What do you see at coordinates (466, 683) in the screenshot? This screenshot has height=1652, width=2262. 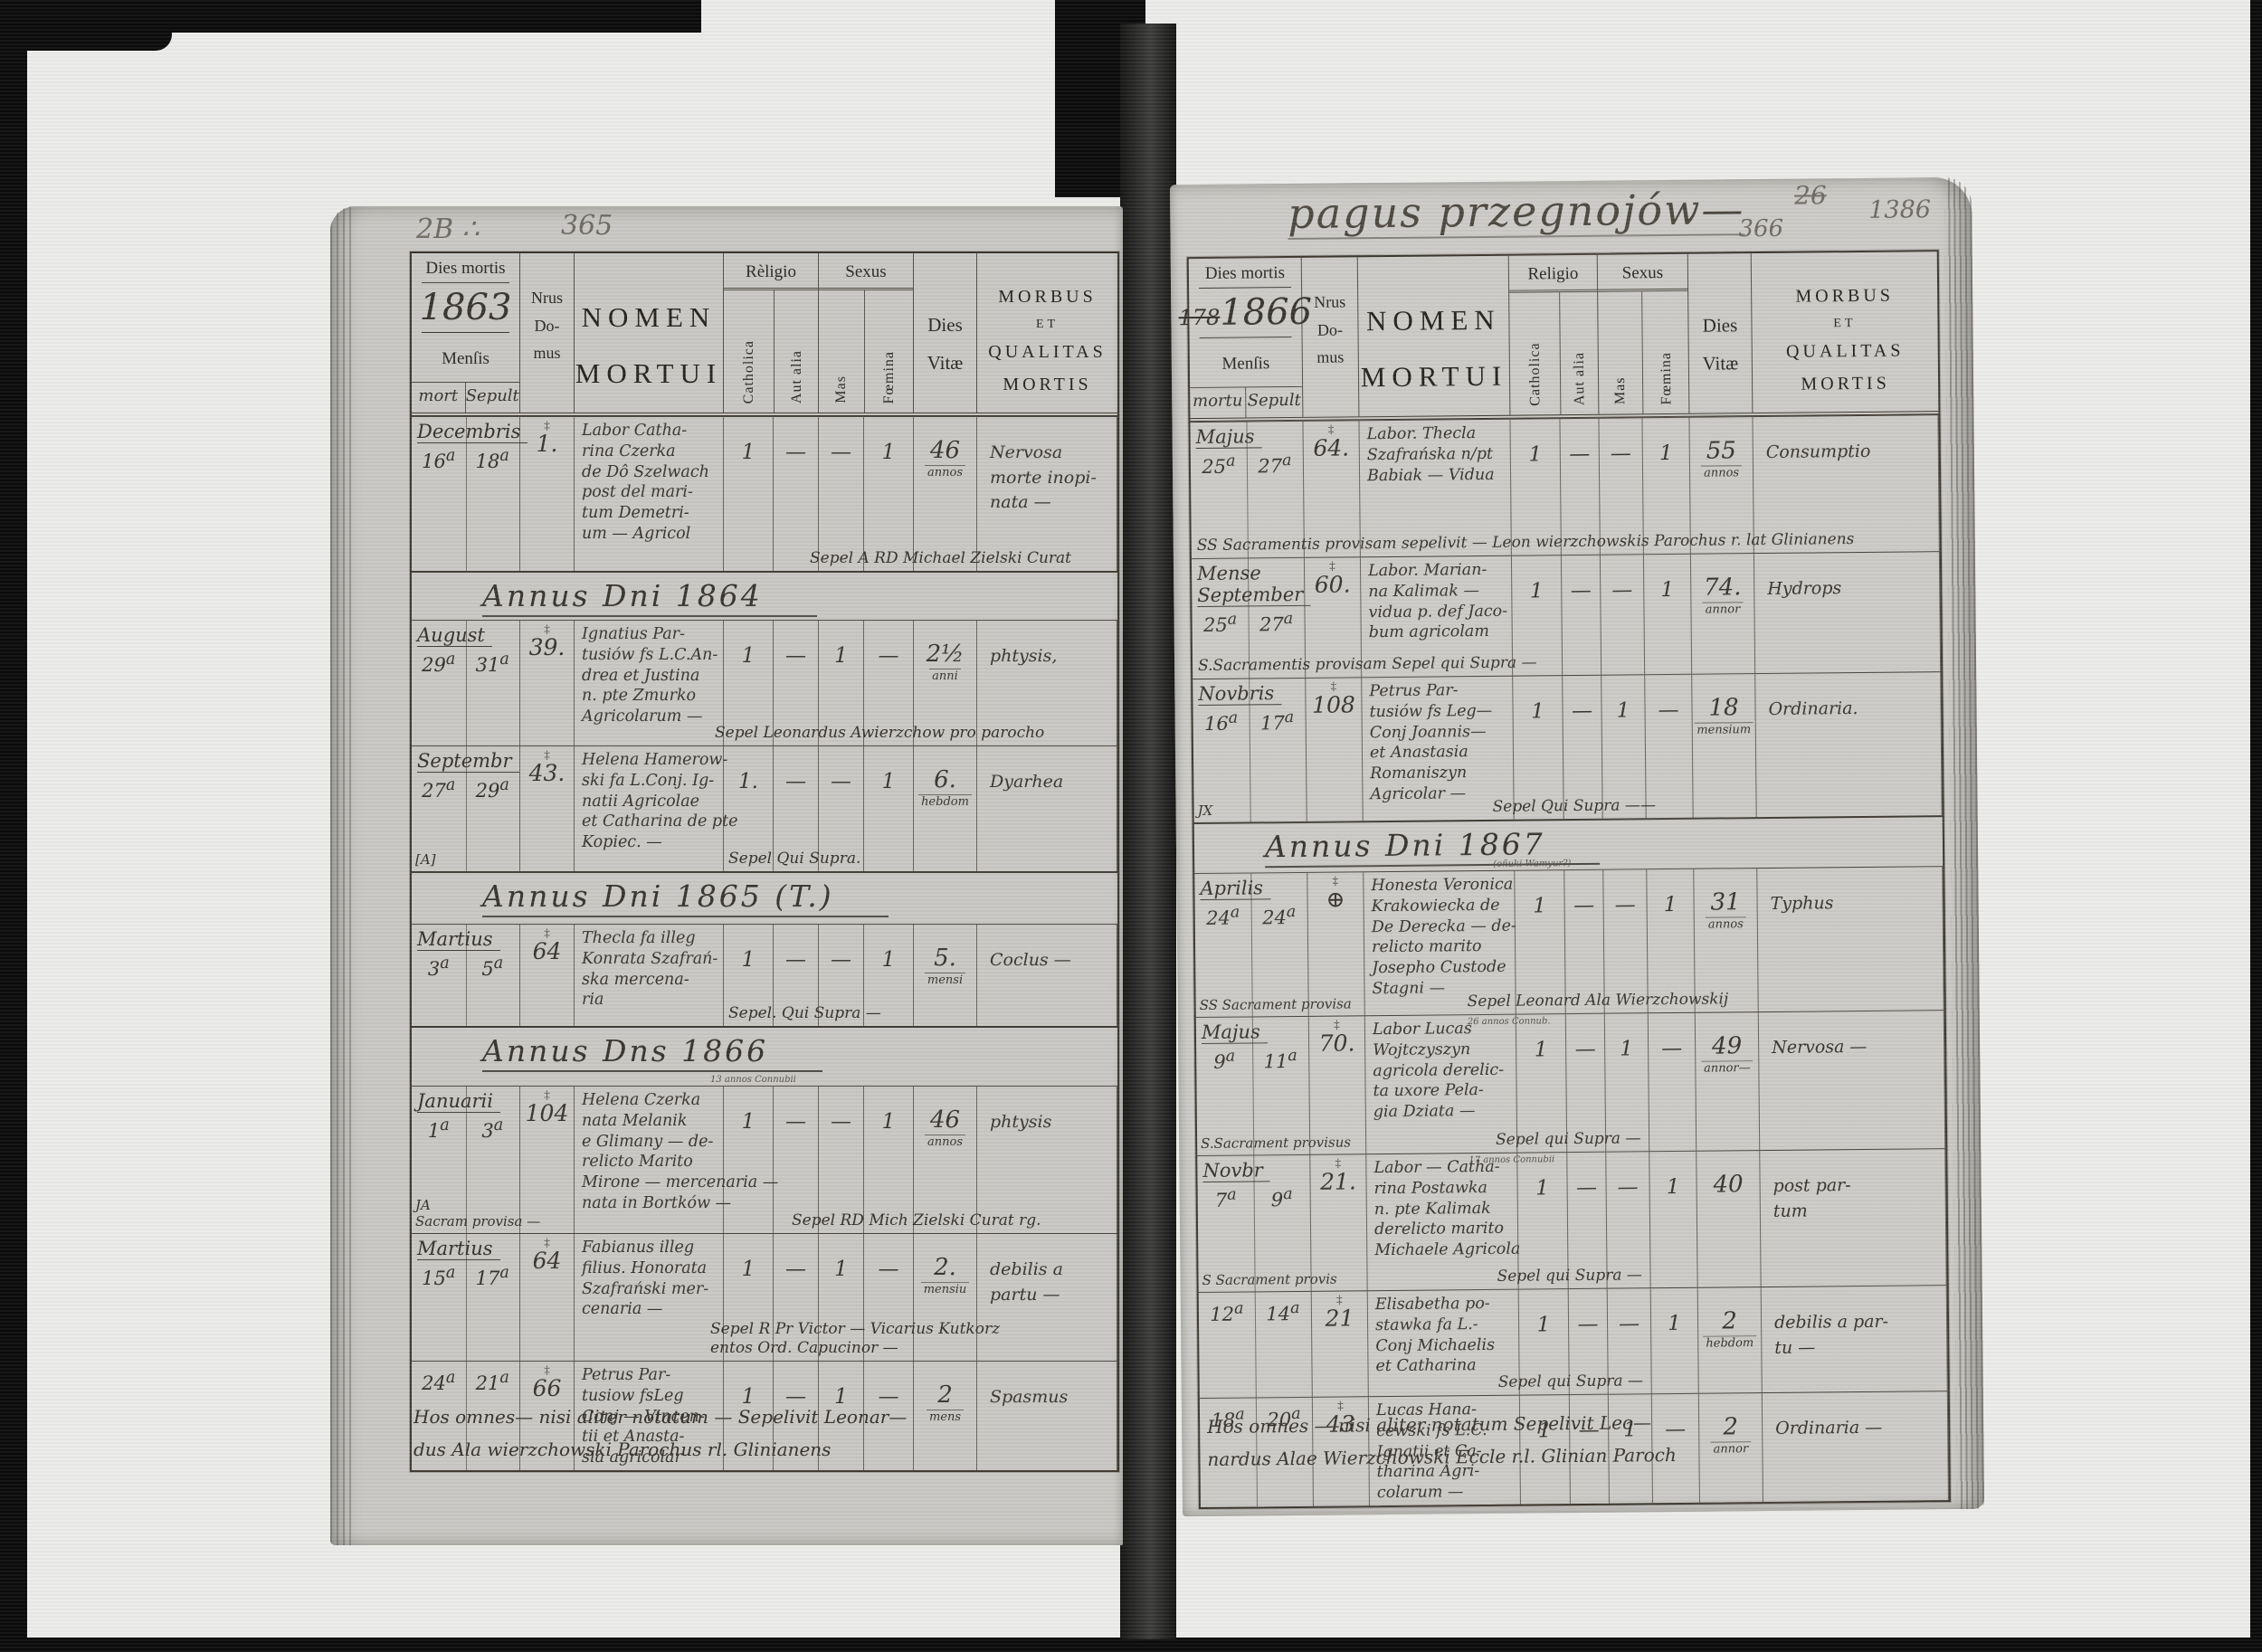 I see `row-month-dates: August 29a 31a` at bounding box center [466, 683].